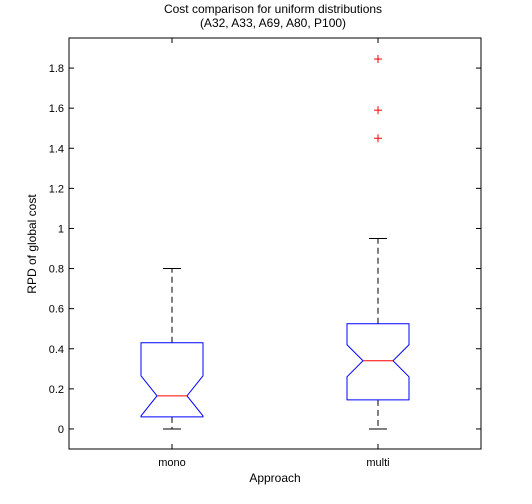  I want to click on y-tick-label: 1, so click(61, 229).